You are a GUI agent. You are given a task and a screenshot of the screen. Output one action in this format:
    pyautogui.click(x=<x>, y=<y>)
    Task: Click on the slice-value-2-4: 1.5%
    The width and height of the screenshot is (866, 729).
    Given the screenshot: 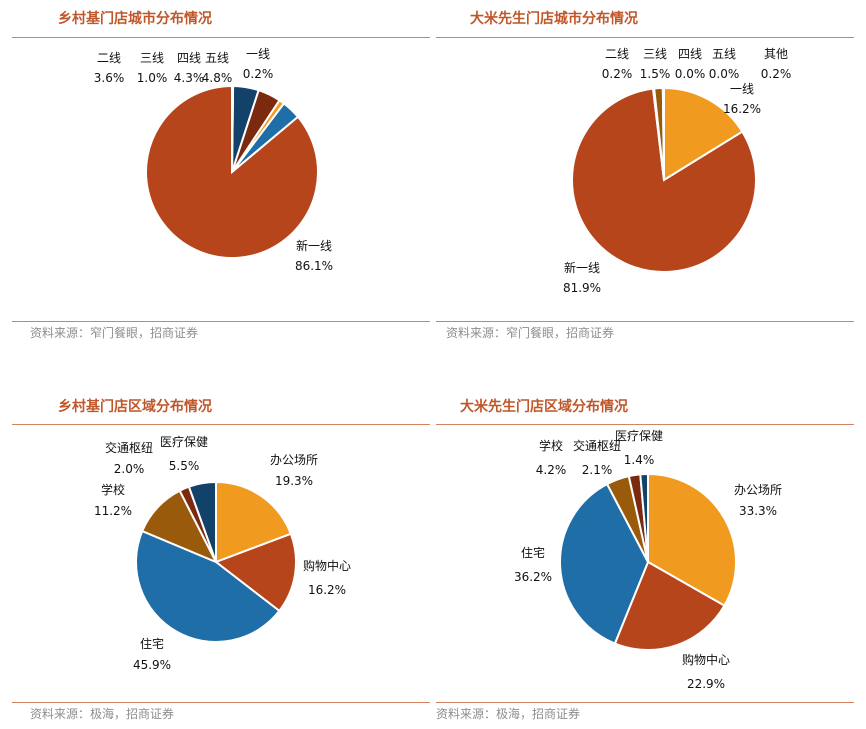 What is the action you would take?
    pyautogui.click(x=655, y=74)
    